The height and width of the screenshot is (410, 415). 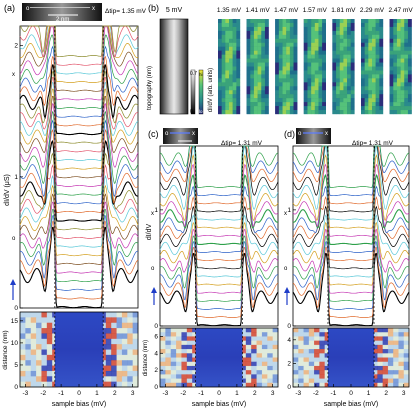 I want to click on panel-c-label: (c), so click(x=153, y=134).